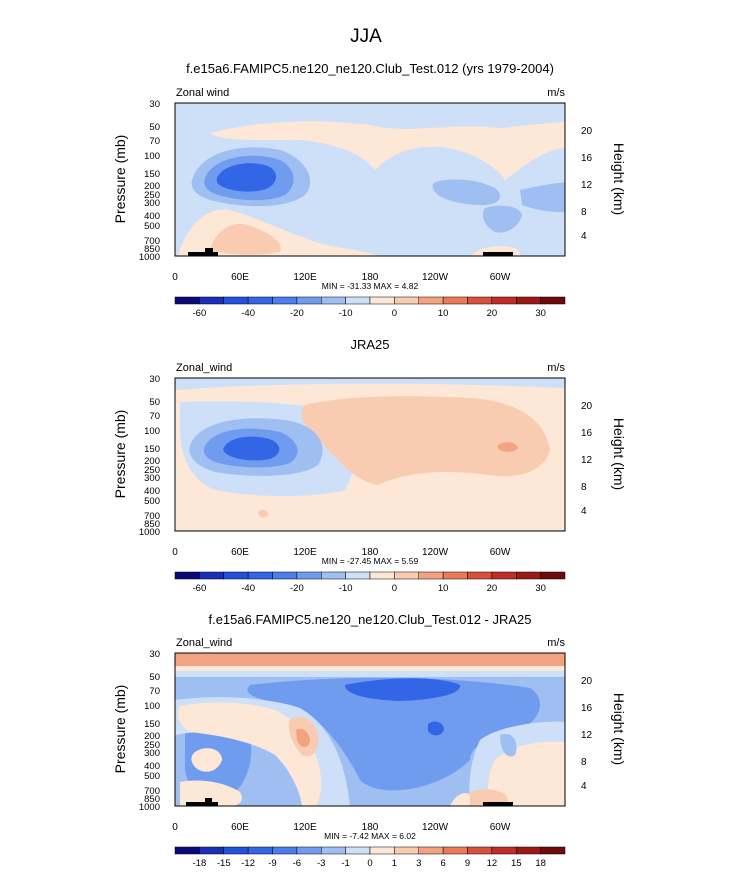  What do you see at coordinates (341, 552) in the screenshot?
I see `panel-2-xticks: 0 60E 120E 180 120W 60W` at bounding box center [341, 552].